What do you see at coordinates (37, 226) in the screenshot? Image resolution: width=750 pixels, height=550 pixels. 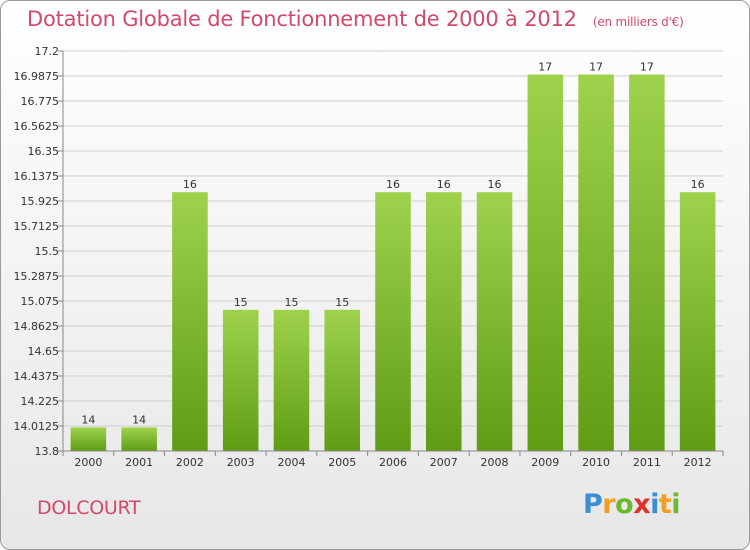 I see `y-tick-label: 15.7125` at bounding box center [37, 226].